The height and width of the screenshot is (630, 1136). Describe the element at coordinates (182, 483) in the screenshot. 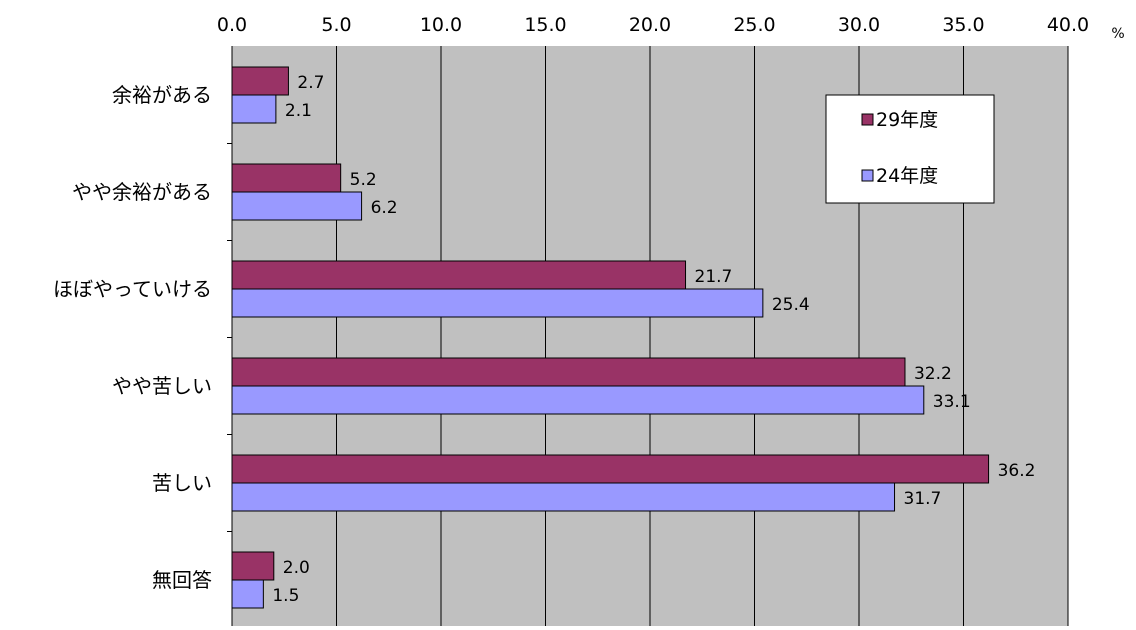

I see `category-label: 苦しい` at that location.